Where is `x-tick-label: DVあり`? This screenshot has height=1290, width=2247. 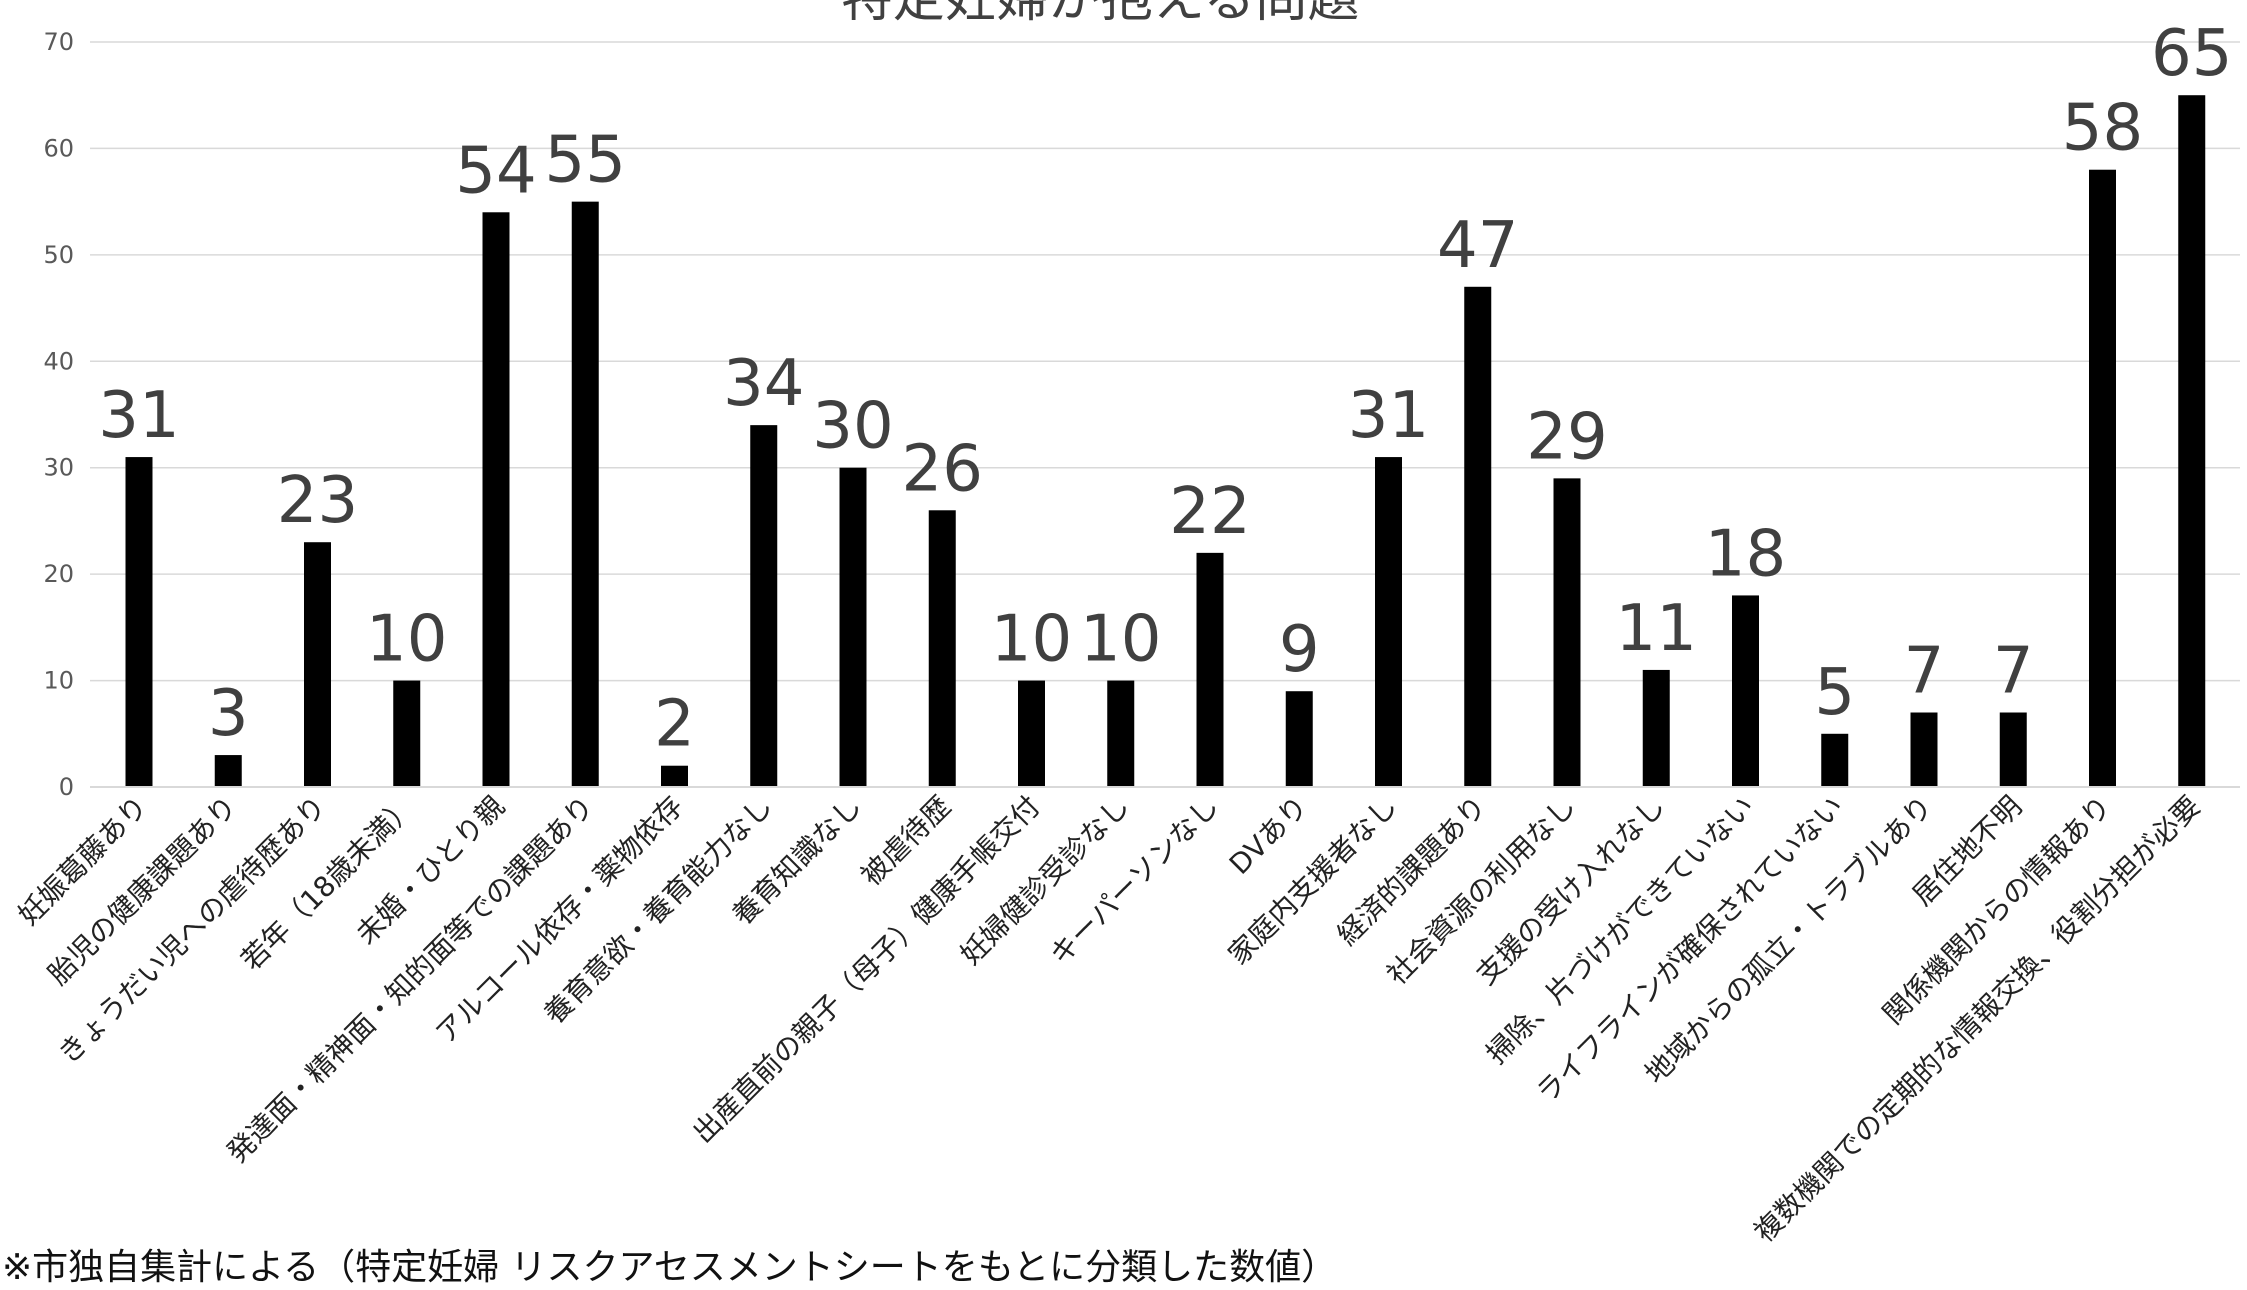 x-tick-label: DVあり is located at coordinates (1268, 835).